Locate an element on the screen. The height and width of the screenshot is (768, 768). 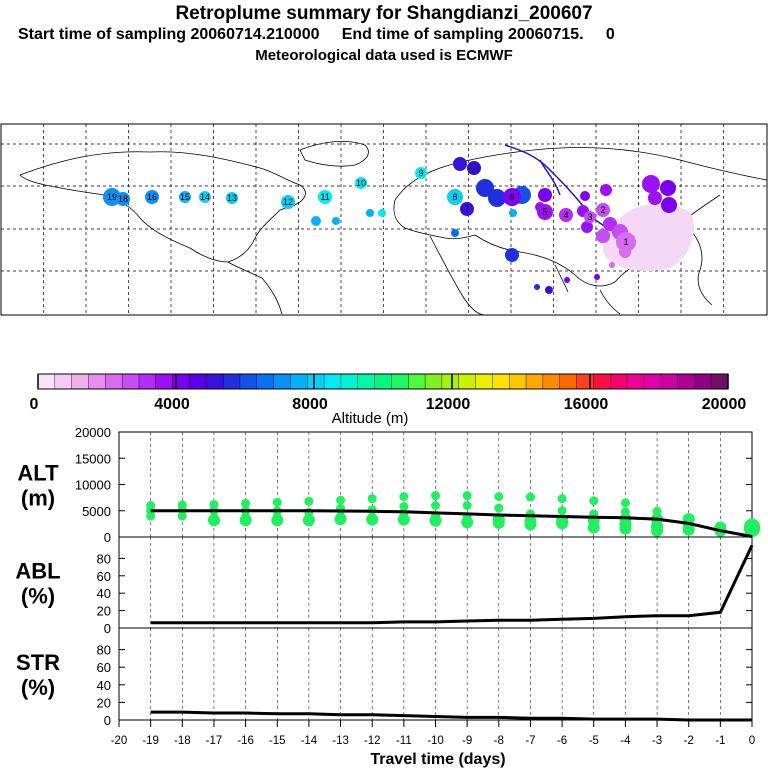
x-tick-label: -14 is located at coordinates (309, 741).